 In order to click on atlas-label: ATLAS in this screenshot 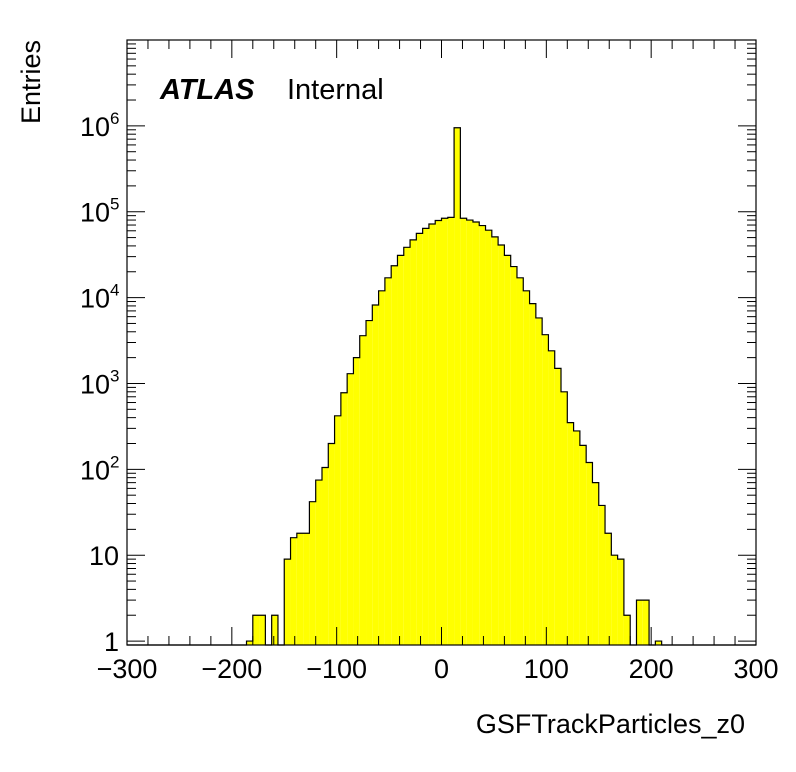, I will do `click(207, 90)`.